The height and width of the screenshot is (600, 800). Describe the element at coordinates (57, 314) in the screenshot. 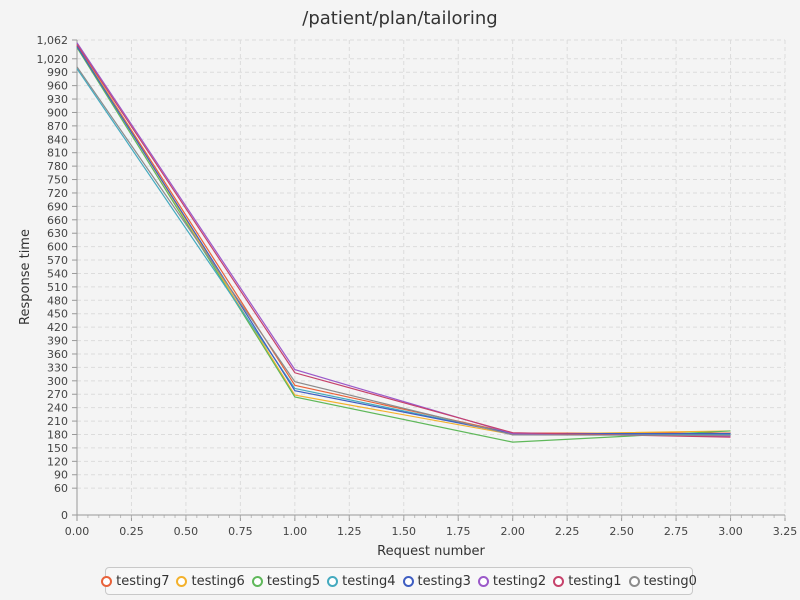

I see `y-tick-label: 450` at that location.